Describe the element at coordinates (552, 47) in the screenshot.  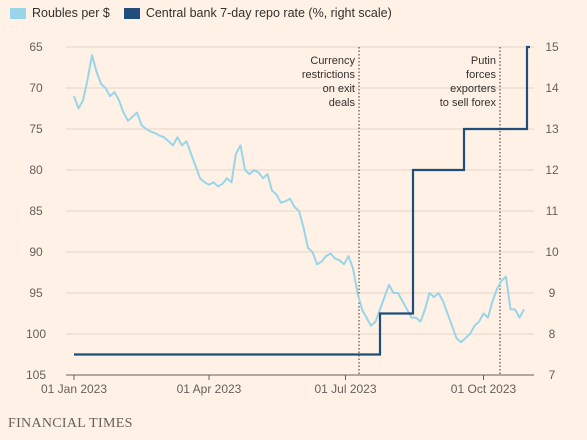
I see `right-tick-label: 15` at that location.